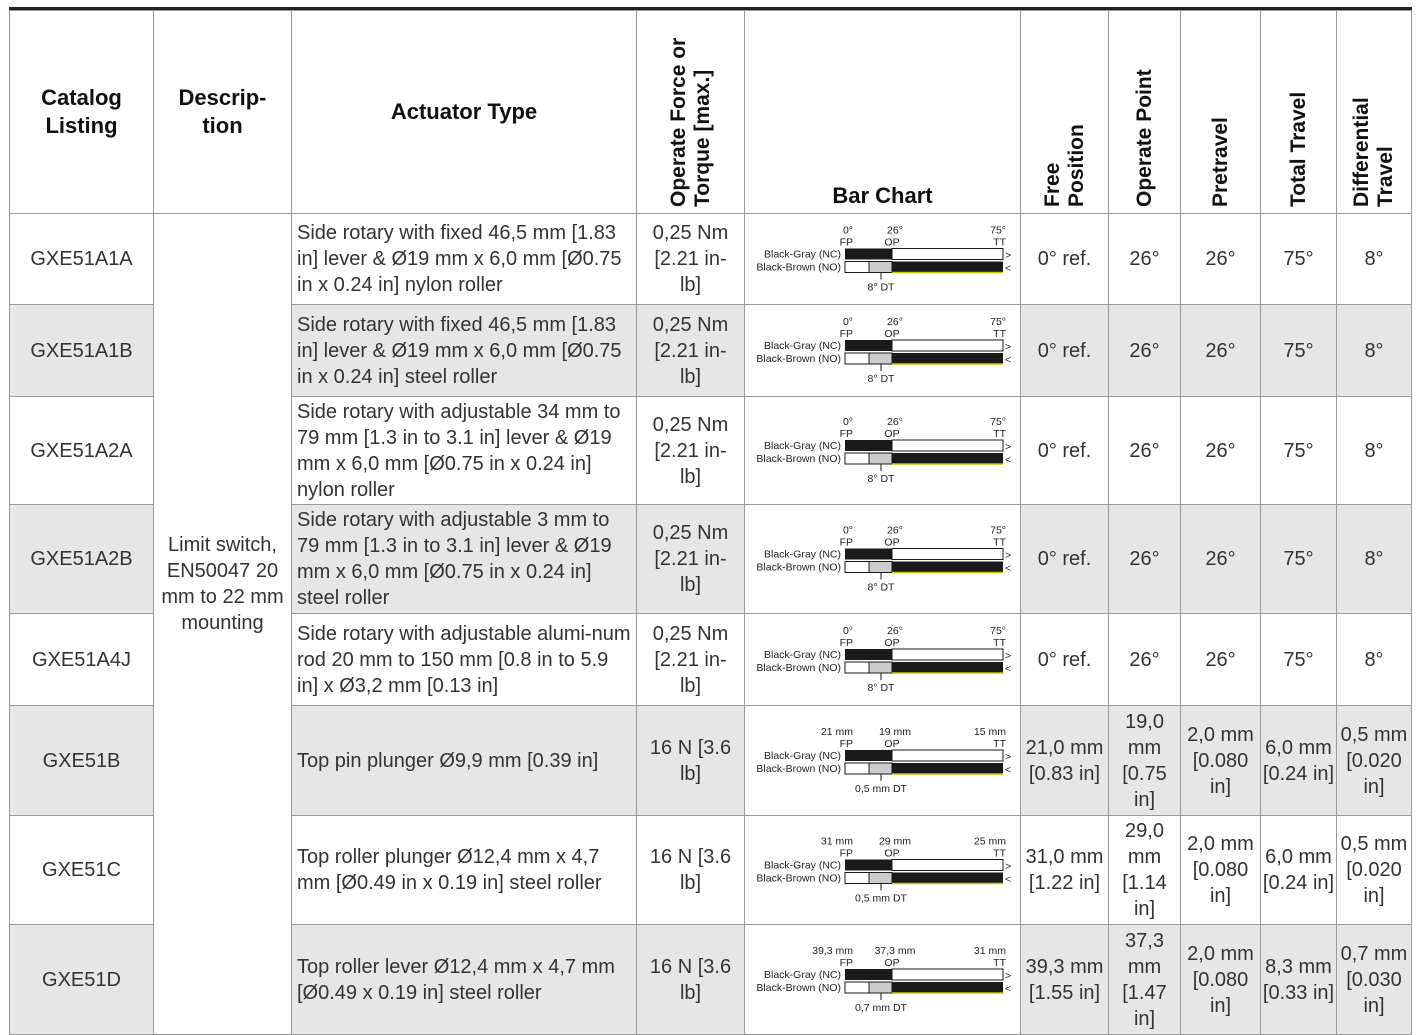  Describe the element at coordinates (1144, 979) in the screenshot. I see `operate-point-cell: 37,3 mm [1.47 in]` at that location.